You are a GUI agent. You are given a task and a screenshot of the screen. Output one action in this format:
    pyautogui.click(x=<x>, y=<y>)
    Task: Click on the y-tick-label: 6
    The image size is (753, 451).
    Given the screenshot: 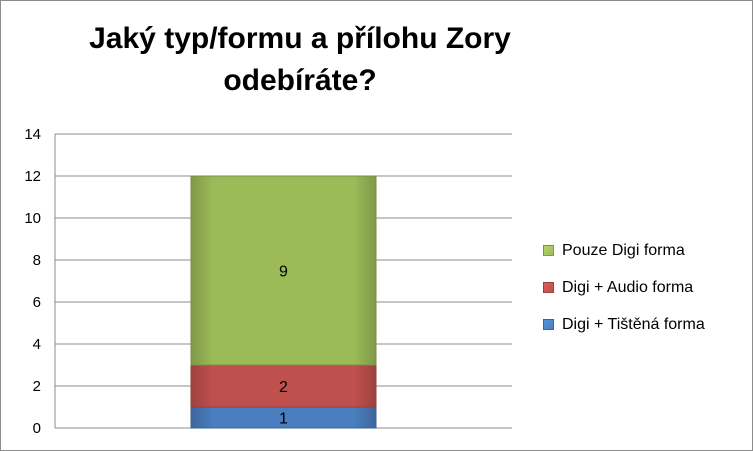 What is the action you would take?
    pyautogui.click(x=37, y=302)
    